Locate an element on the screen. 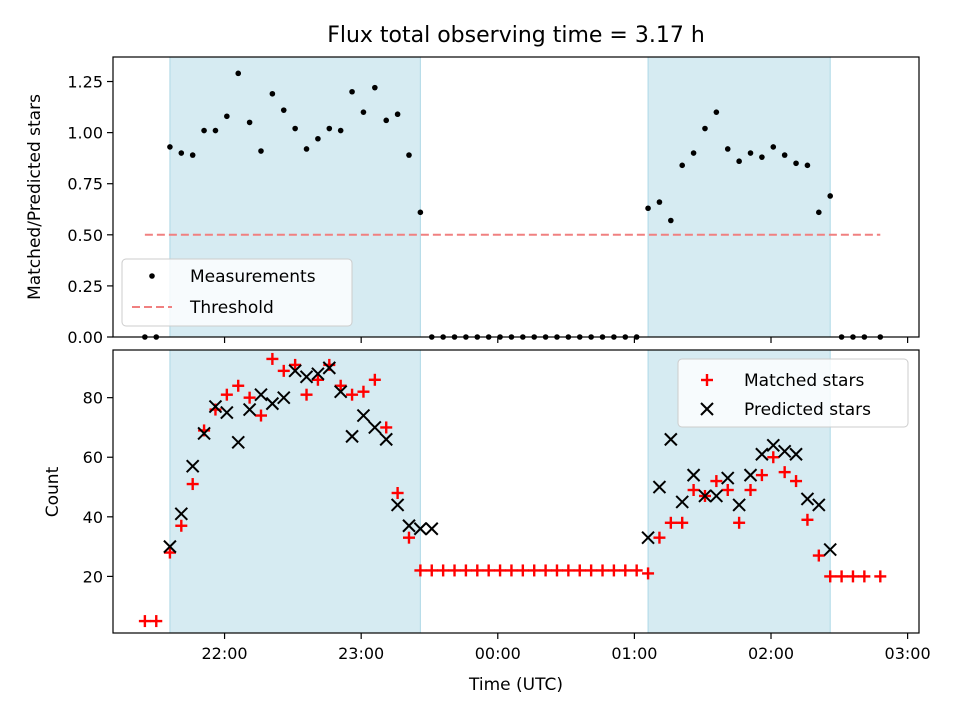 This screenshot has height=724, width=960. legend-matched-label: Matched stars is located at coordinates (804, 381).